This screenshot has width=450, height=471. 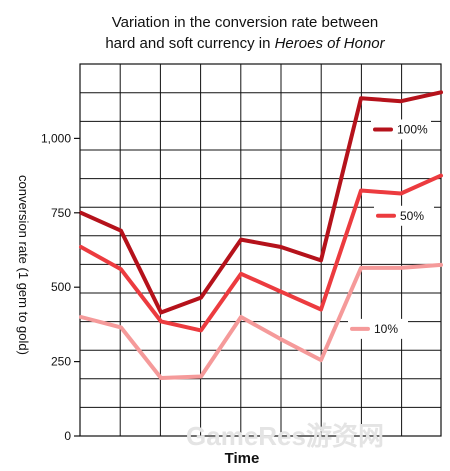 I want to click on legend: 100% 50% 10%, so click(x=391, y=229).